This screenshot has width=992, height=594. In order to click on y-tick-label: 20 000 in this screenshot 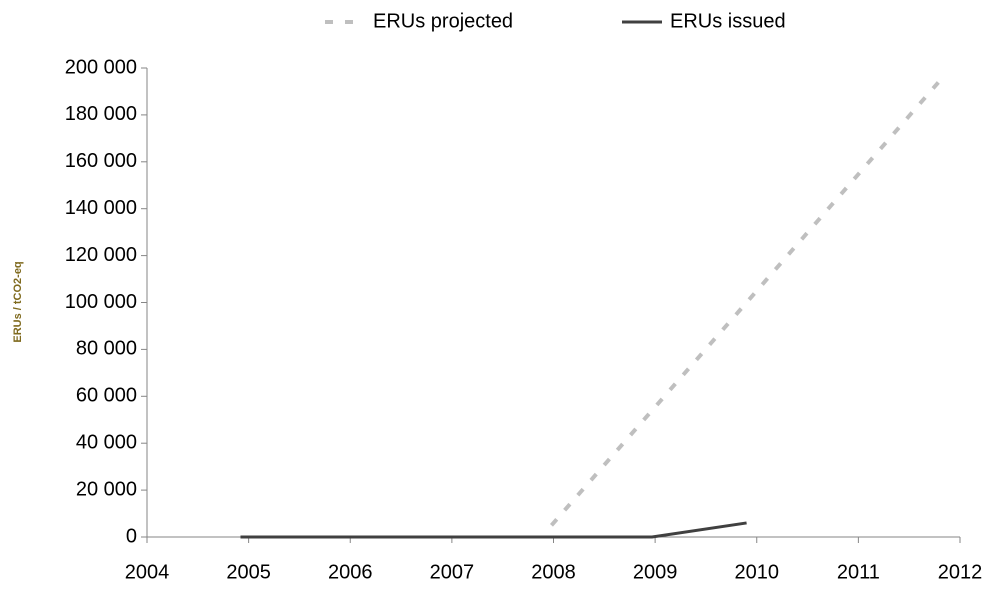, I will do `click(106, 489)`.